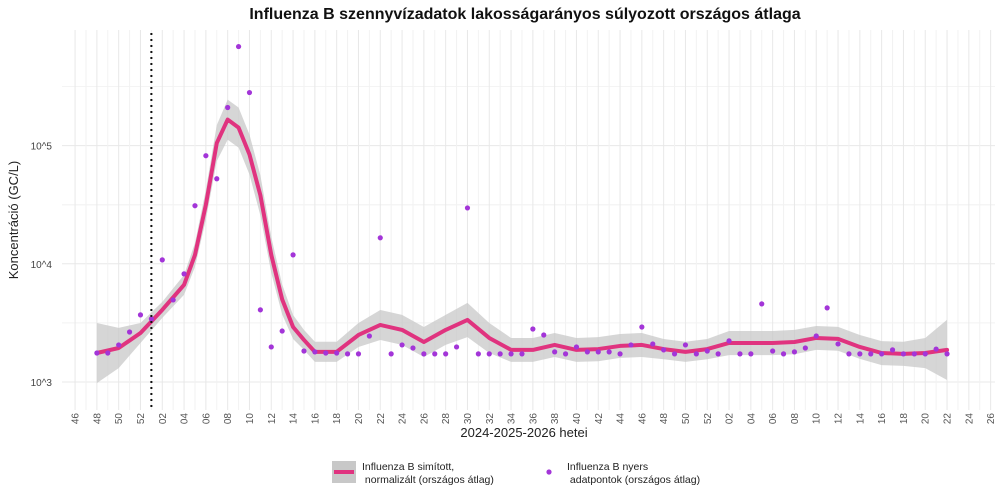  What do you see at coordinates (97, 419) in the screenshot?
I see `x-tick-label: 48` at bounding box center [97, 419].